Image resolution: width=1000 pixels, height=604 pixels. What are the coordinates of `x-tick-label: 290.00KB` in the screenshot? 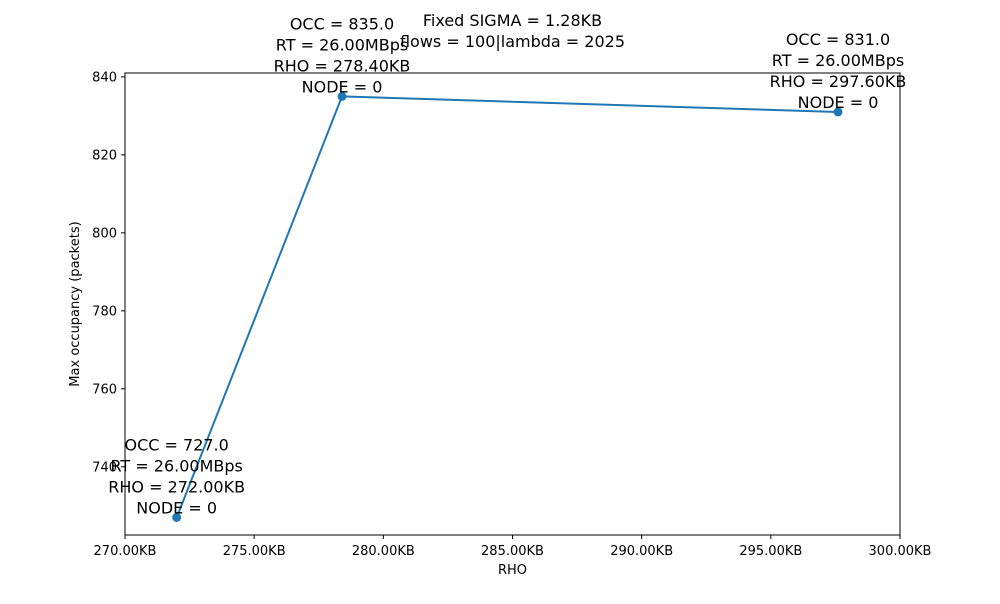 It's located at (641, 551).